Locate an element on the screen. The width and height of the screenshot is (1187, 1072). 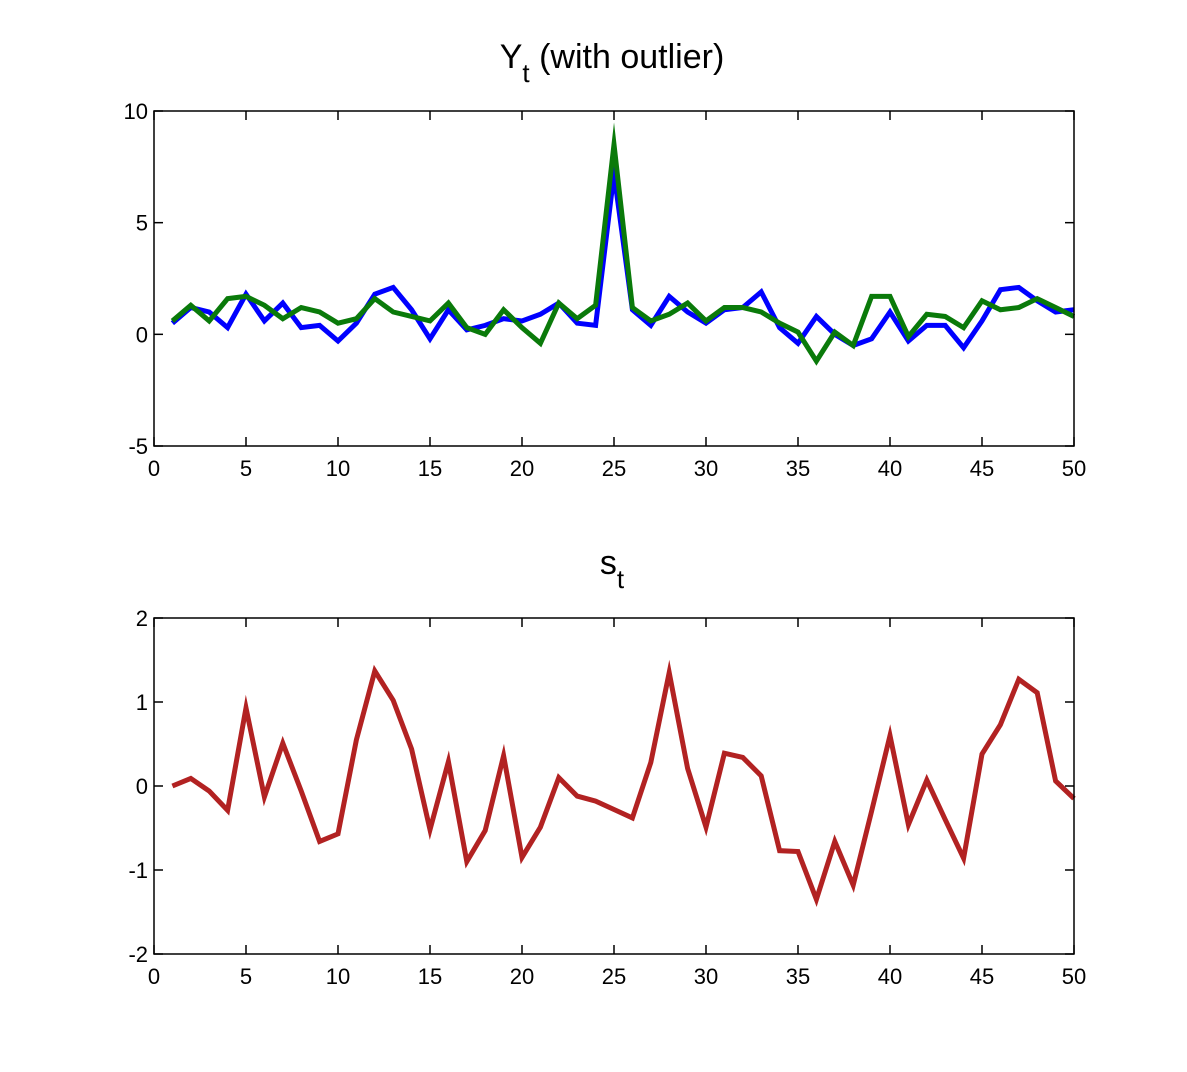
y-tick-label-bottom-1: 1 is located at coordinates (142, 702).